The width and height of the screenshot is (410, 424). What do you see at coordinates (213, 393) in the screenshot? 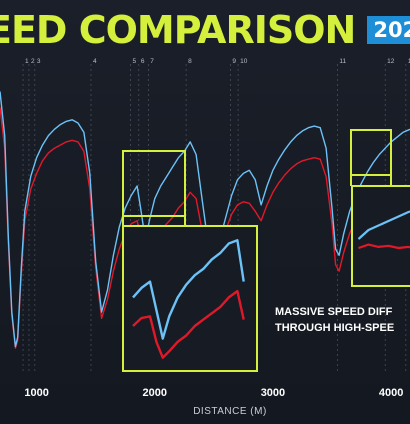
I see `x-axis-ticks: 1000 2000 3000 4000` at bounding box center [213, 393].